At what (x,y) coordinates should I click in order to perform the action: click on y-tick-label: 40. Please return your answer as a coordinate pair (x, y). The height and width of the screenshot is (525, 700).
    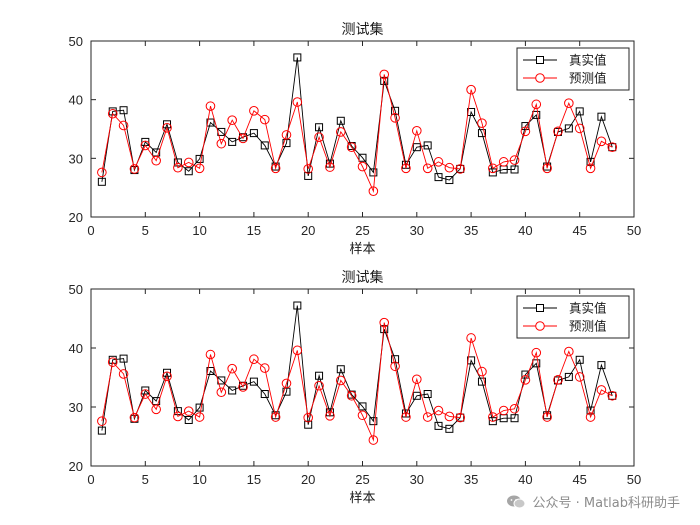
    Looking at the image, I should click on (76, 348).